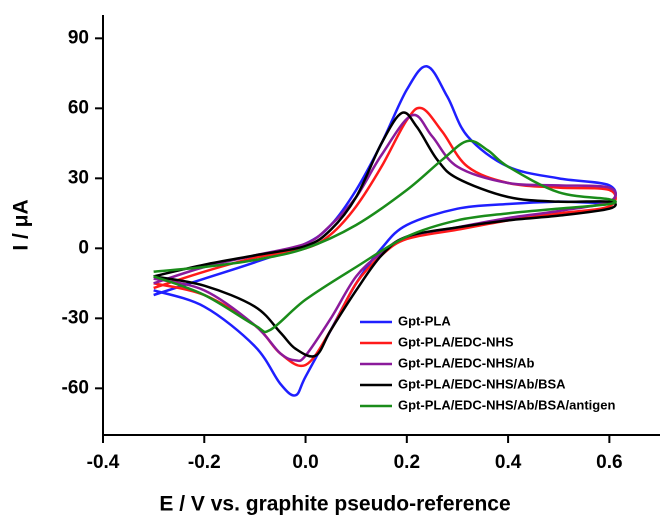 The image size is (670, 525). What do you see at coordinates (21, 224) in the screenshot?
I see `y-axis-title: I / μA` at bounding box center [21, 224].